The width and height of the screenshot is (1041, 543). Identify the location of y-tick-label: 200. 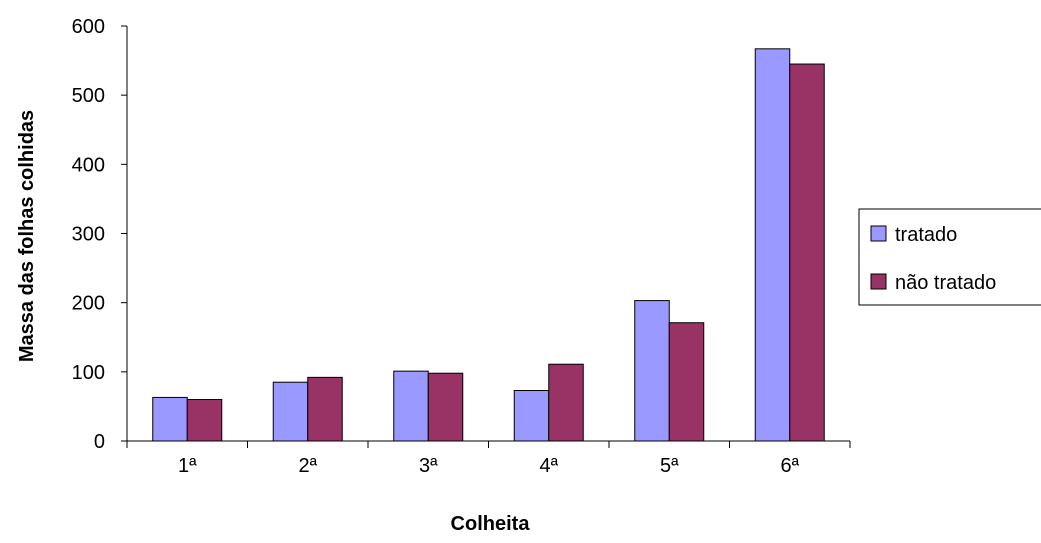
(88, 304).